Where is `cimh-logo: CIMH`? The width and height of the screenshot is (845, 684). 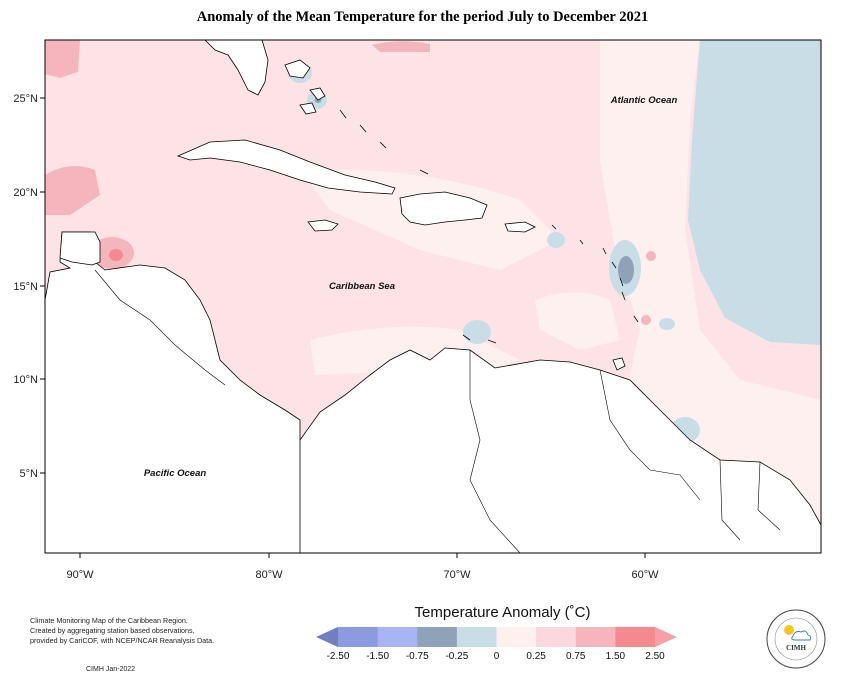
cimh-logo: CIMH is located at coordinates (796, 639).